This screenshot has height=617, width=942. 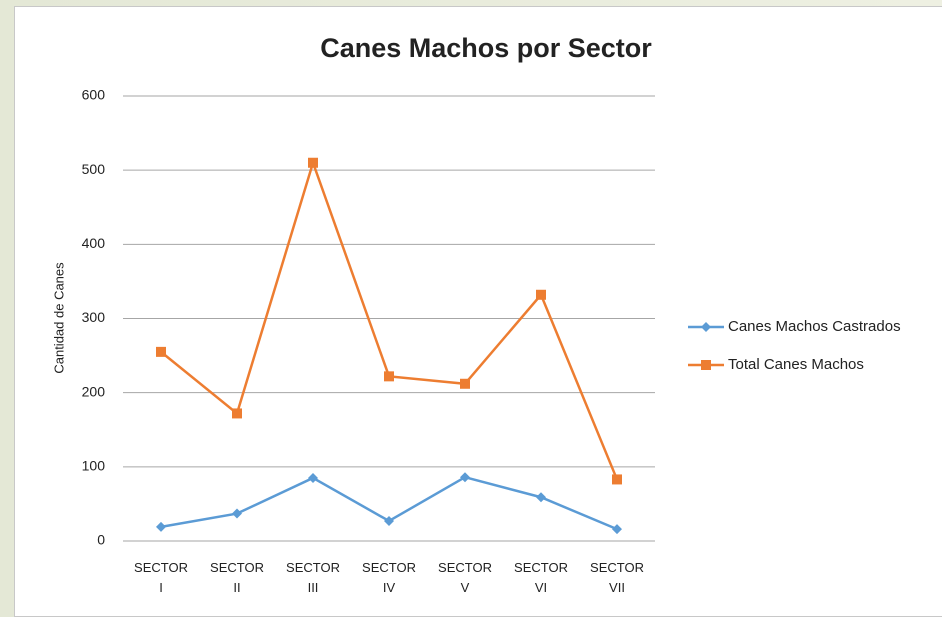 I want to click on legend-label: Canes Machos Castrados, so click(x=814, y=326).